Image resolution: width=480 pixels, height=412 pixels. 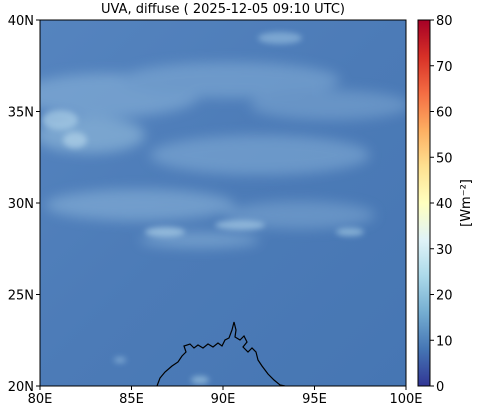 I want to click on lon-tick-label: 90E, so click(x=223, y=399).